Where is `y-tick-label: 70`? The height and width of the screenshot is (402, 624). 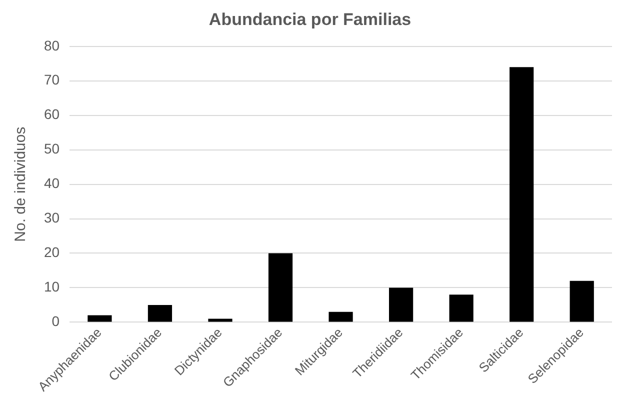
y-tick-label: 70 is located at coordinates (52, 80).